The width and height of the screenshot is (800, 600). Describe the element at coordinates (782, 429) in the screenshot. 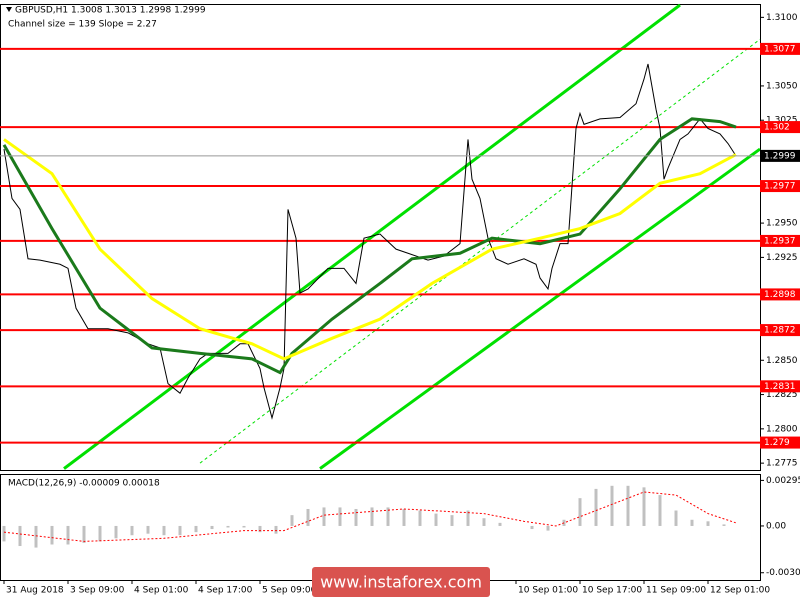

I see `y-tick-label: 1.2800` at that location.